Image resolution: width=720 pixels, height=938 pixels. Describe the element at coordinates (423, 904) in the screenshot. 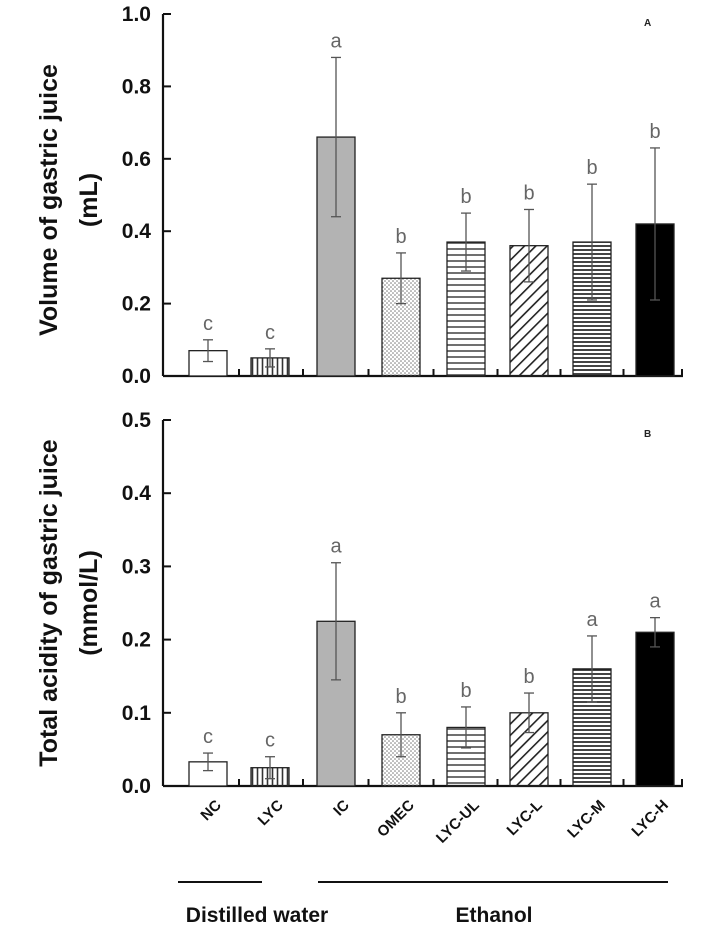

I see `group-brackets: Distilled water Ethanol` at that location.